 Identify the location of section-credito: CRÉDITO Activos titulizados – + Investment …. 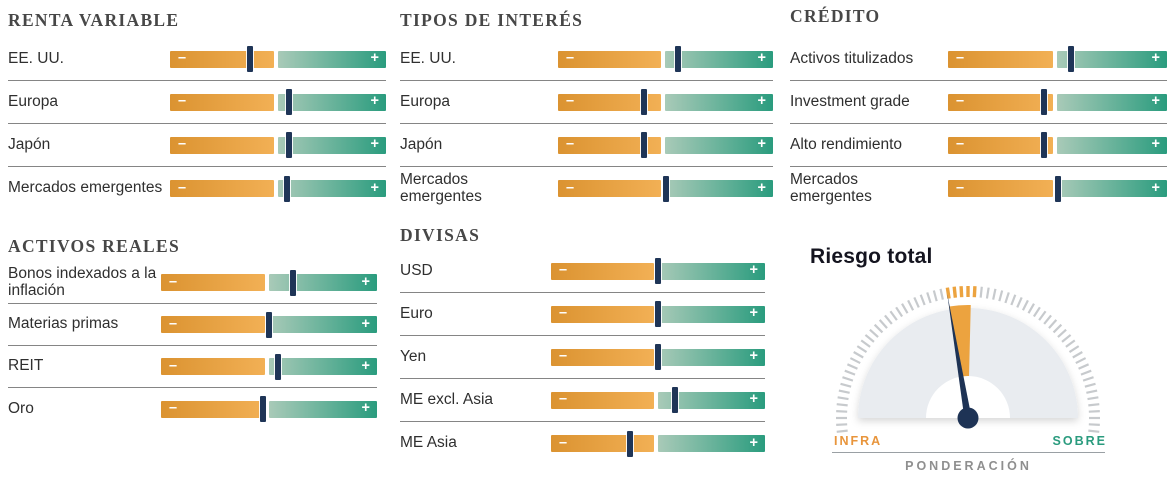
(978, 111).